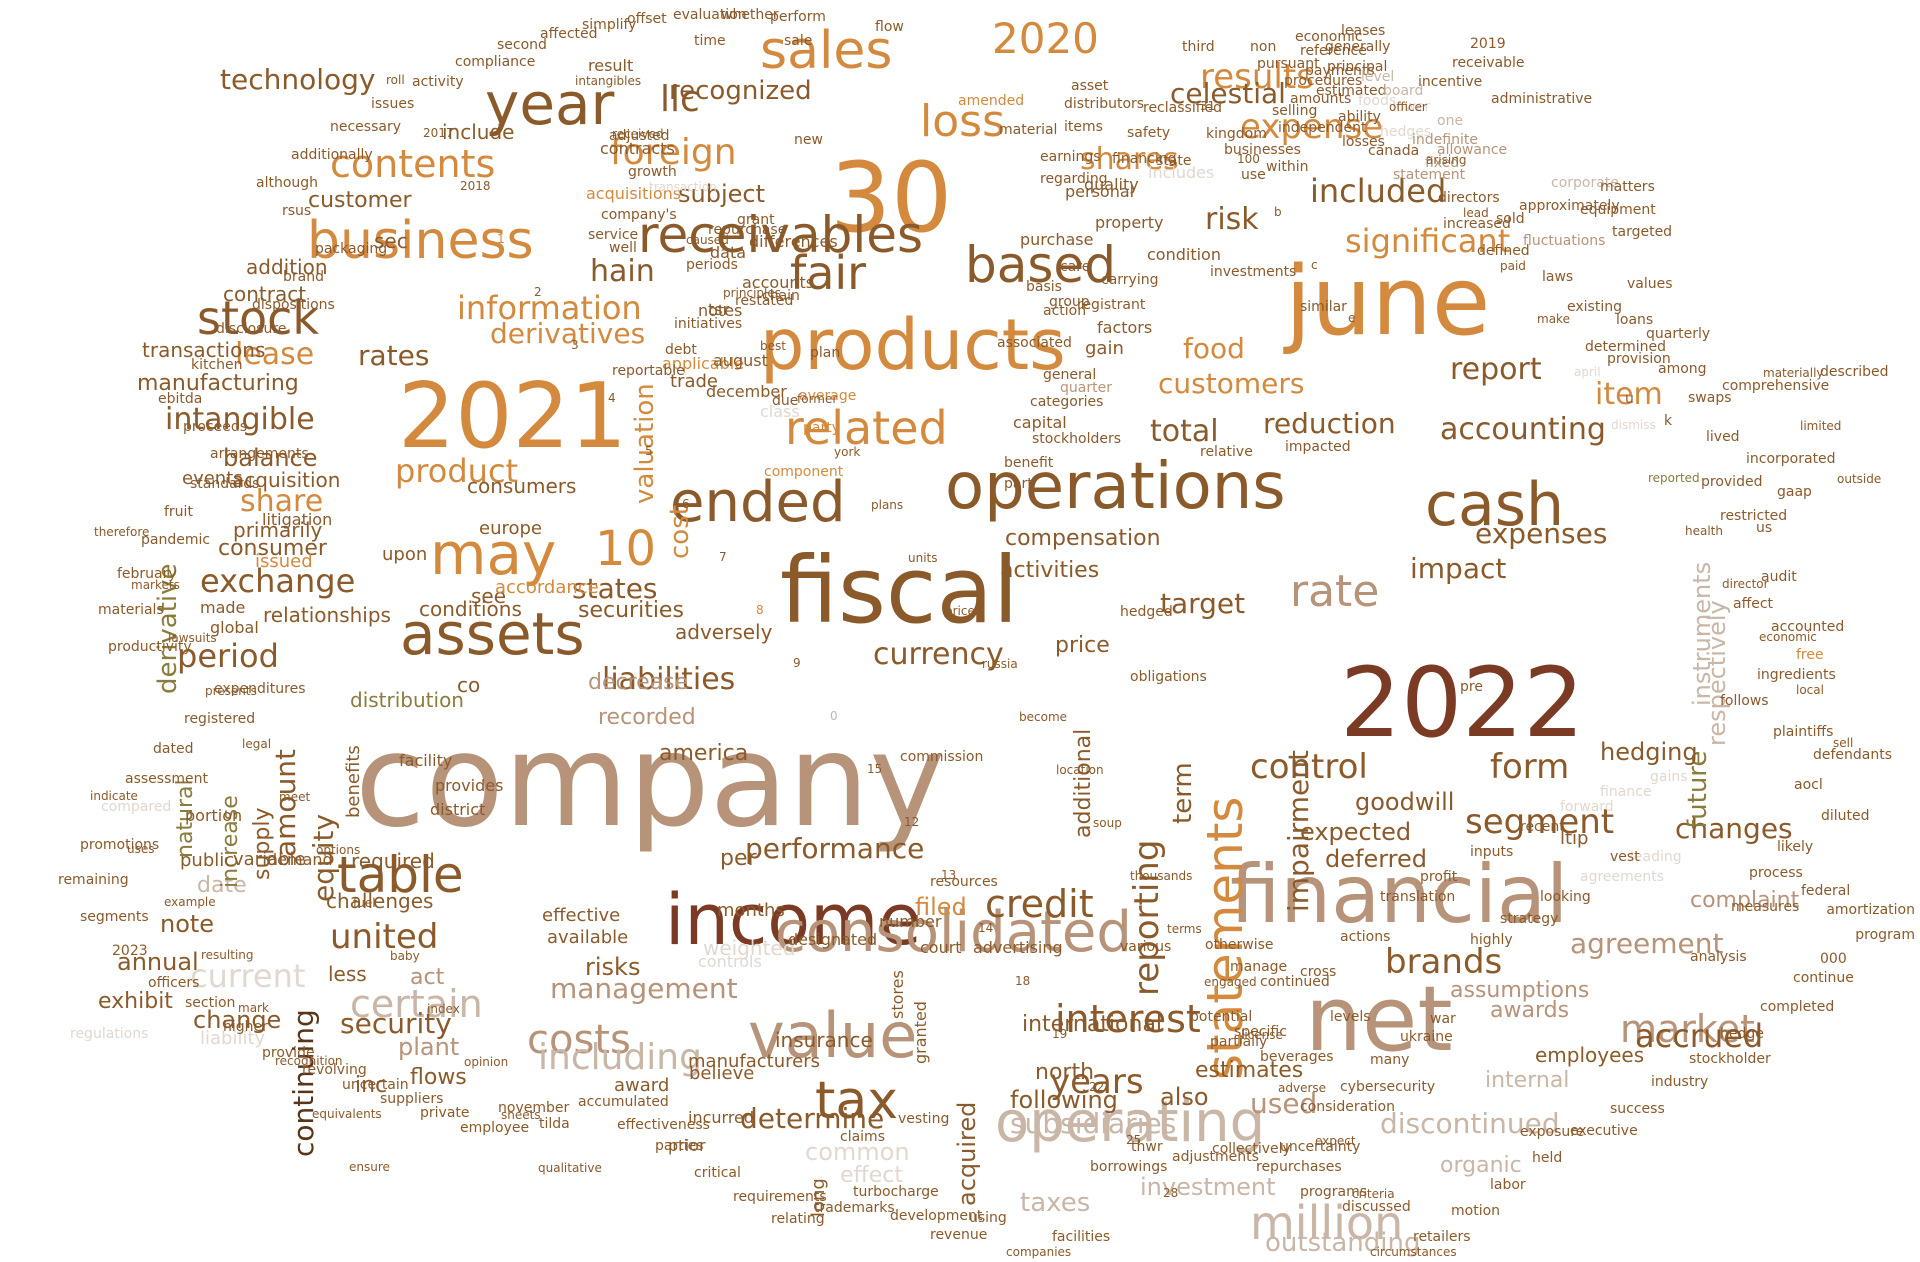  What do you see at coordinates (269, 859) in the screenshot?
I see `cloud-word: variable` at bounding box center [269, 859].